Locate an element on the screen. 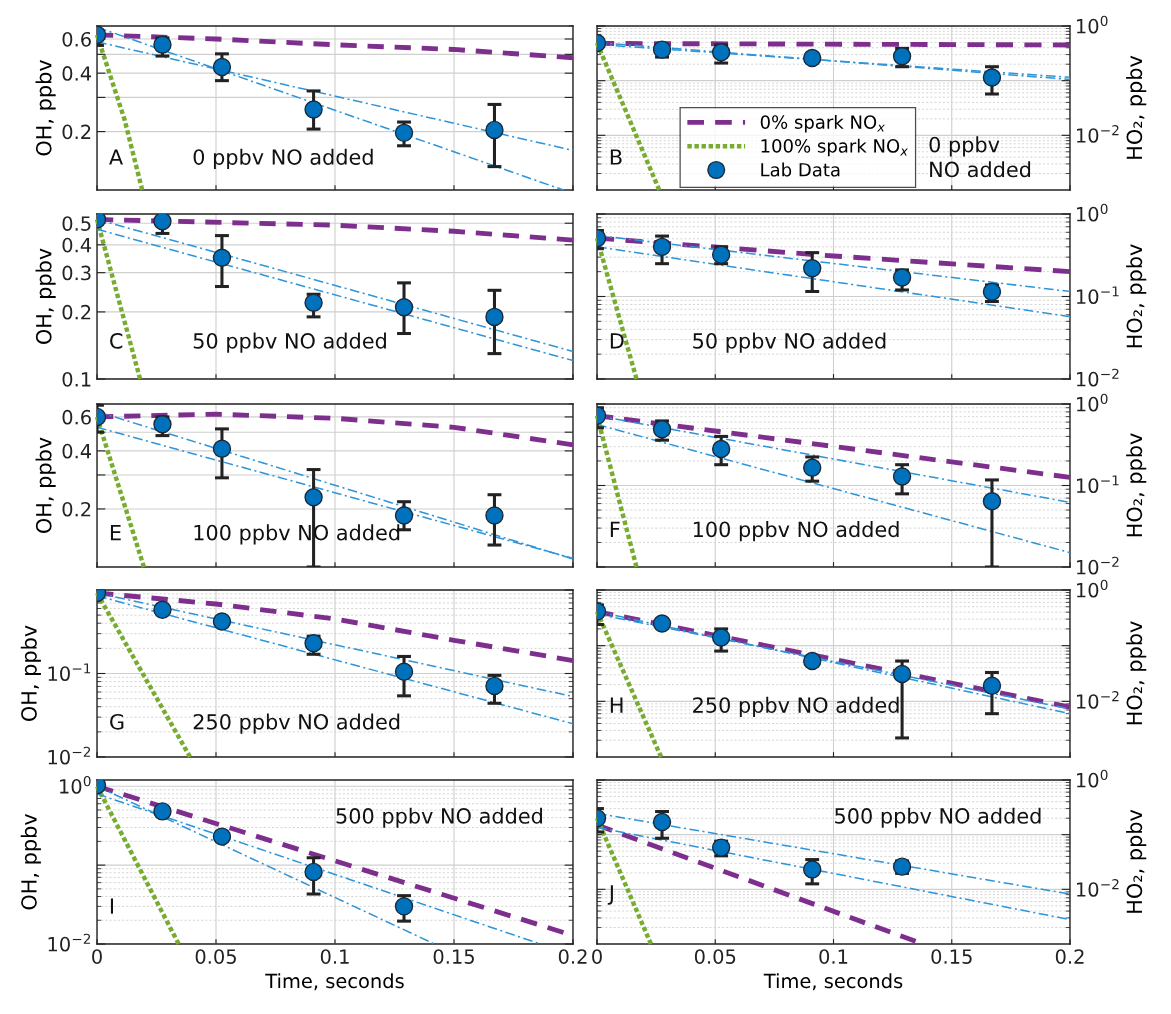 The image size is (1171, 1014). annotation: F is located at coordinates (615, 529).